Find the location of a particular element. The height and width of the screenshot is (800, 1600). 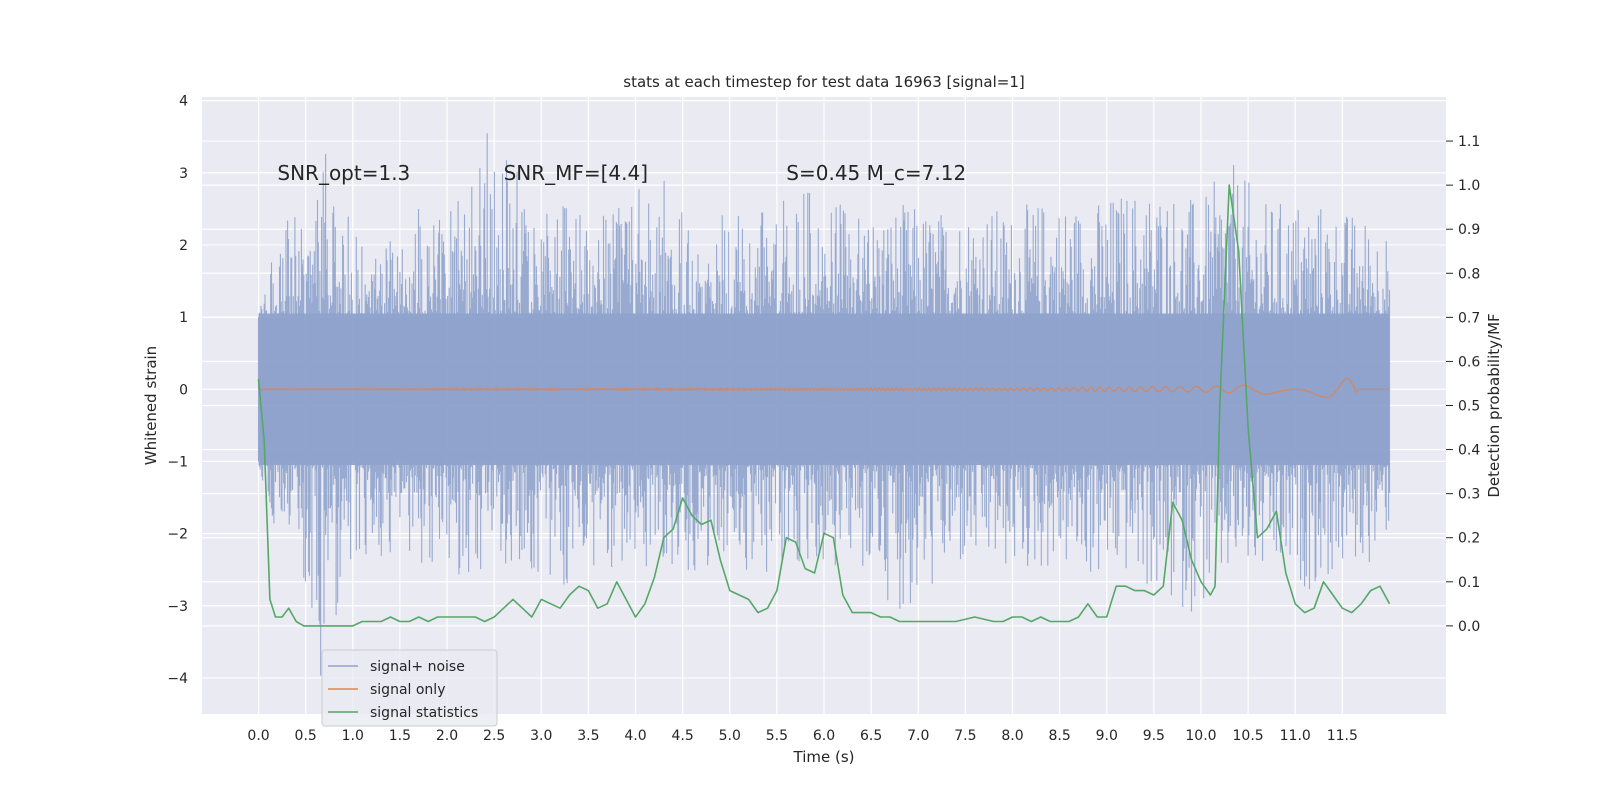

annotation-s-mc: S=0.45 M_c=7.12 is located at coordinates (876, 173).